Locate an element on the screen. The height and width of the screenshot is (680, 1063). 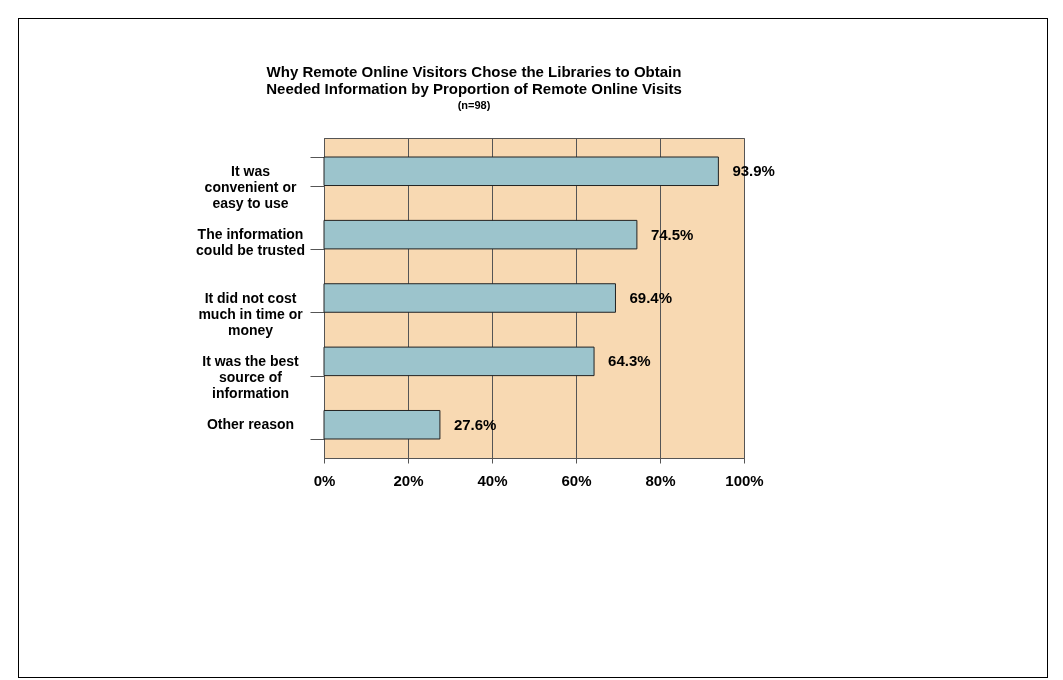
chart-title: Why Remote Online Visitors Chose the Libraries to Obtain Needed Information by Proportion of Remote Online Visits is located at coordinates (474, 80).